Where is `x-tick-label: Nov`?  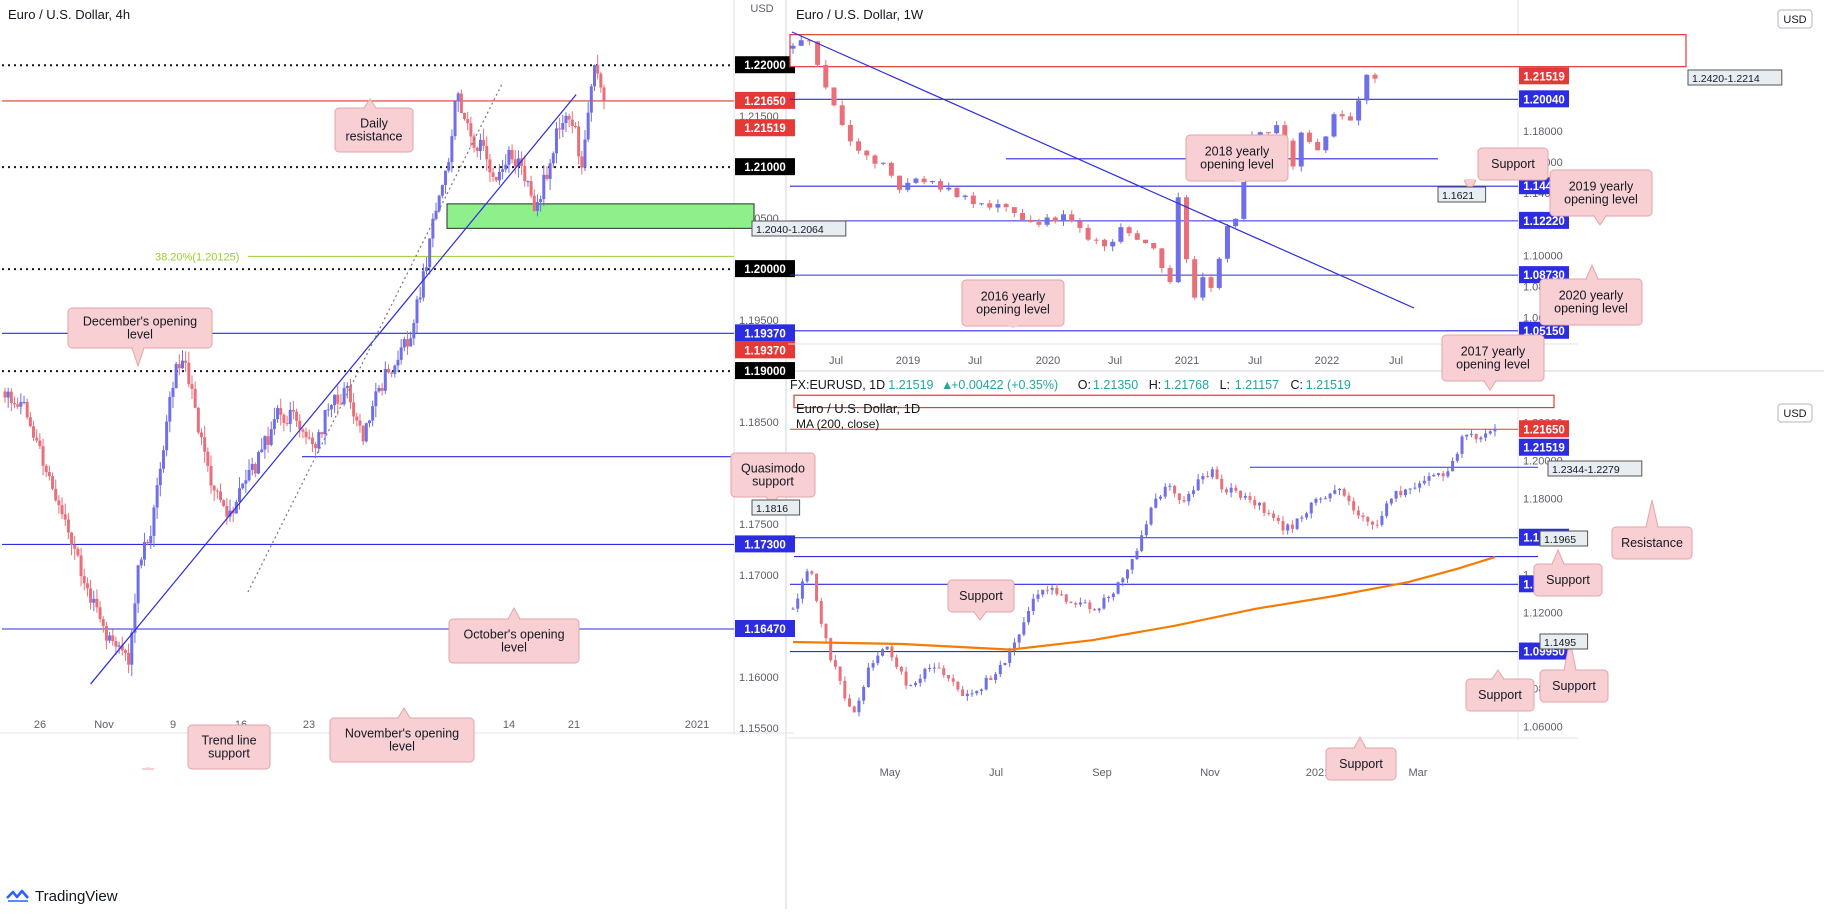 x-tick-label: Nov is located at coordinates (1210, 773).